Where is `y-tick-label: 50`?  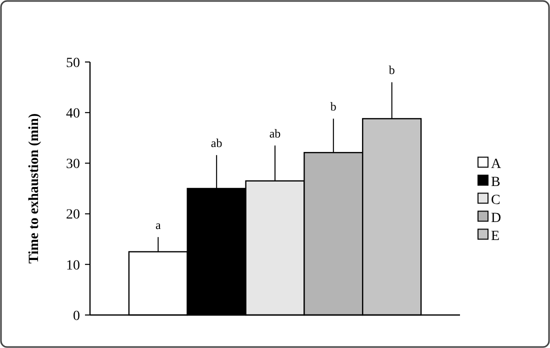 y-tick-label: 50 is located at coordinates (73, 63).